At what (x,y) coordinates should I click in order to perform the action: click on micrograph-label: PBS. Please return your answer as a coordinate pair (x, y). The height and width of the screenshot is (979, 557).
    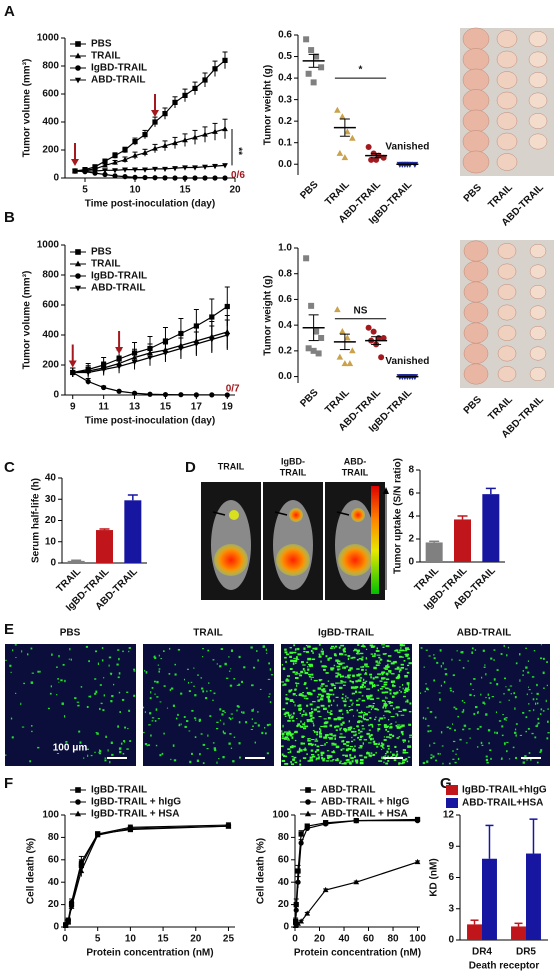
    Looking at the image, I should click on (70, 633).